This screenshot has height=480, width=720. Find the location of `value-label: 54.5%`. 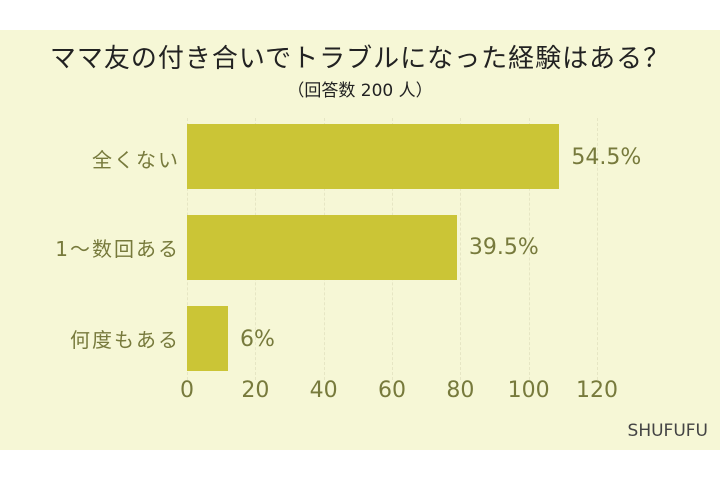

value-label: 54.5% is located at coordinates (606, 157).